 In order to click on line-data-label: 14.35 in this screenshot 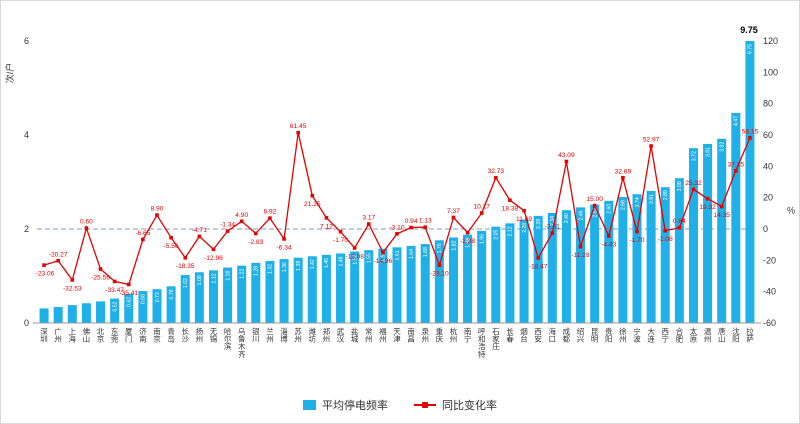, I will do `click(721, 215)`.